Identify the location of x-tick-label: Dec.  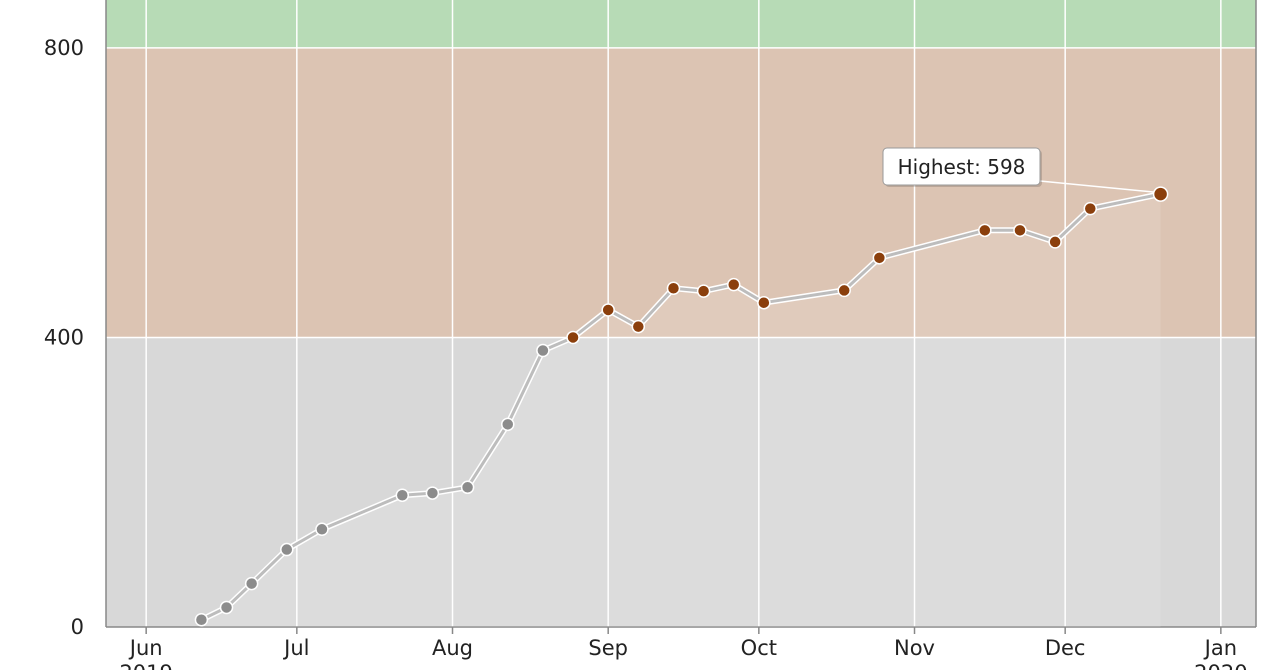
(1065, 648).